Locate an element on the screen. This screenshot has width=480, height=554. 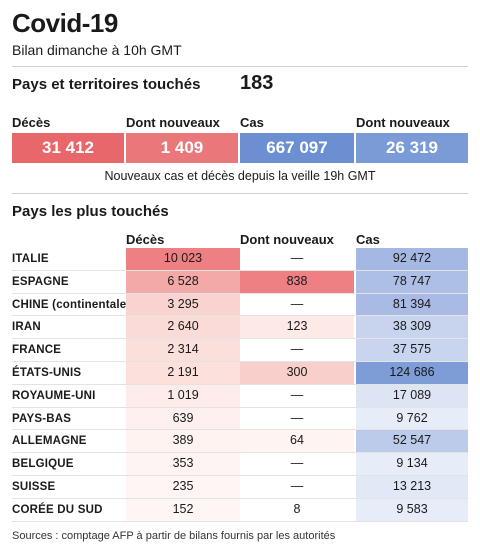
column-header-new-deaths: Dont nouveaux is located at coordinates (287, 239).